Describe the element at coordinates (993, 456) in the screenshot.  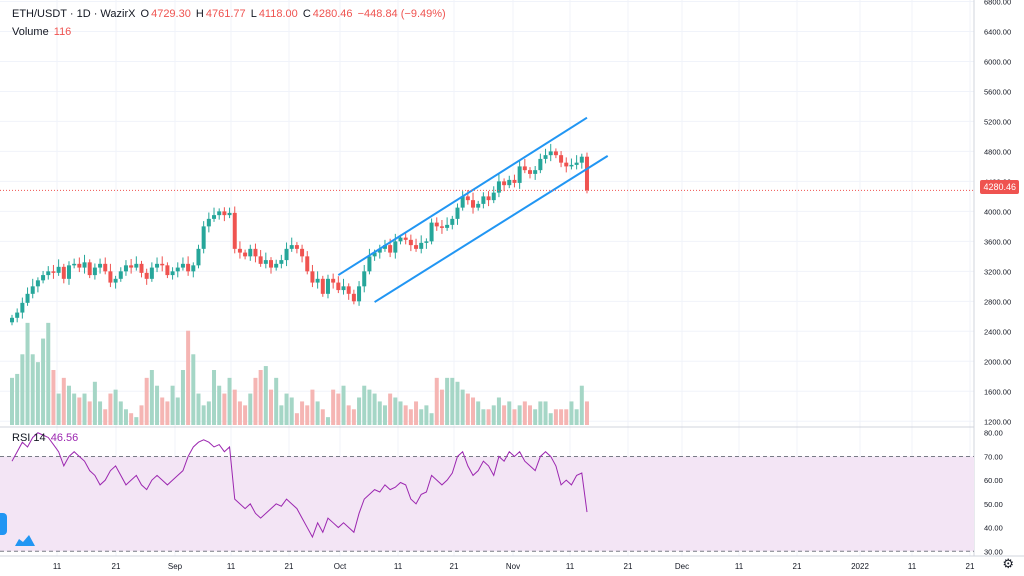
I see `rsi-tick-label: 70.00` at that location.